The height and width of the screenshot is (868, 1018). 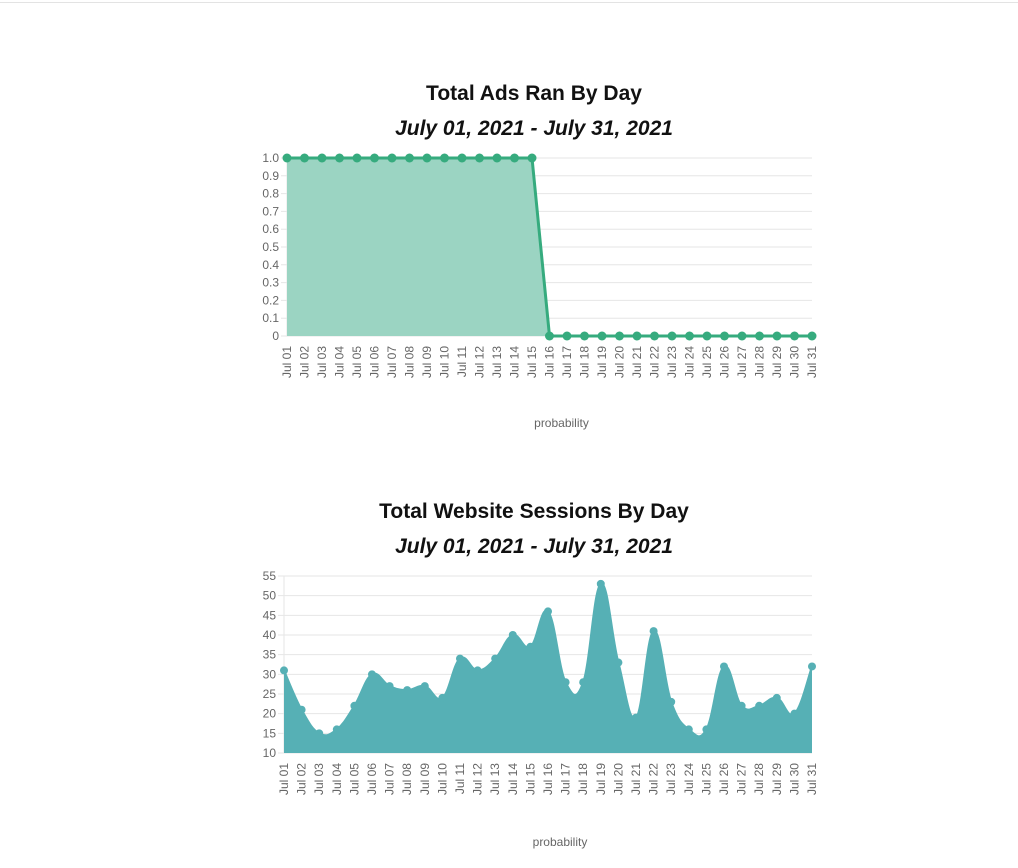 What do you see at coordinates (375, 362) in the screenshot?
I see `ads-x-tick-label: Jul 06` at bounding box center [375, 362].